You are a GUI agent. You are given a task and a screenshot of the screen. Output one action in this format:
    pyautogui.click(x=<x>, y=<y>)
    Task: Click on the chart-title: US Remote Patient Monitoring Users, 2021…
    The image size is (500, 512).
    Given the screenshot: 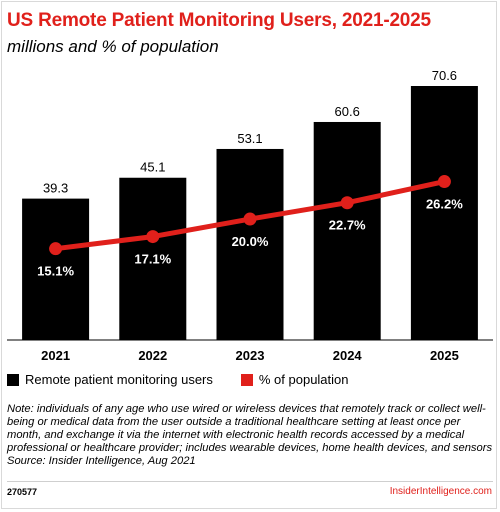 What is the action you would take?
    pyautogui.click(x=219, y=20)
    